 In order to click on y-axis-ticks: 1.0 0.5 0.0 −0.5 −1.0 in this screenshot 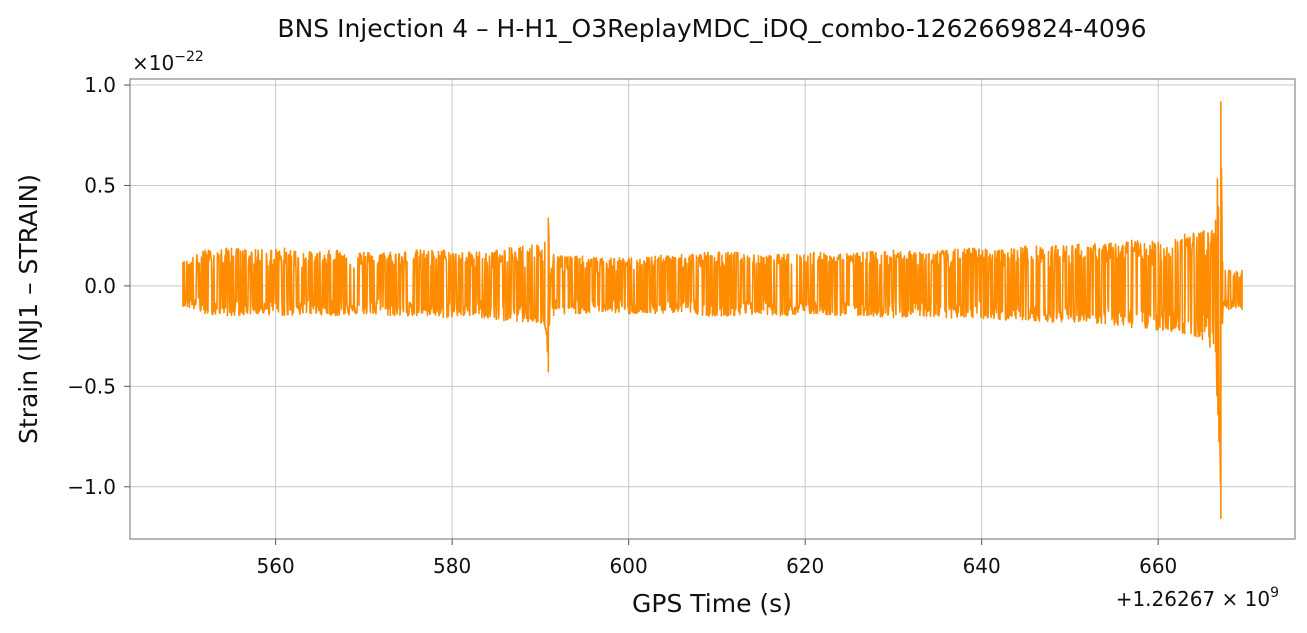, I will do `click(98, 286)`.